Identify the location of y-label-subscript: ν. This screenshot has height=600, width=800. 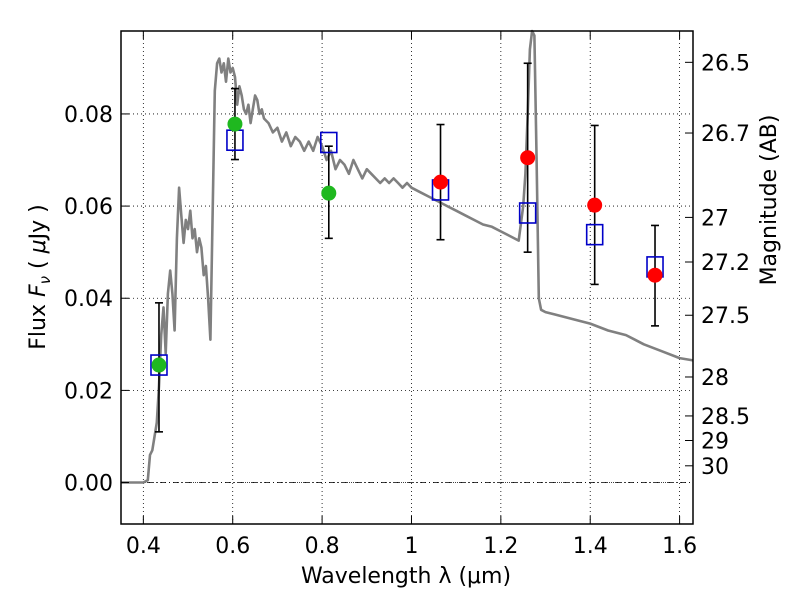
(45, 280).